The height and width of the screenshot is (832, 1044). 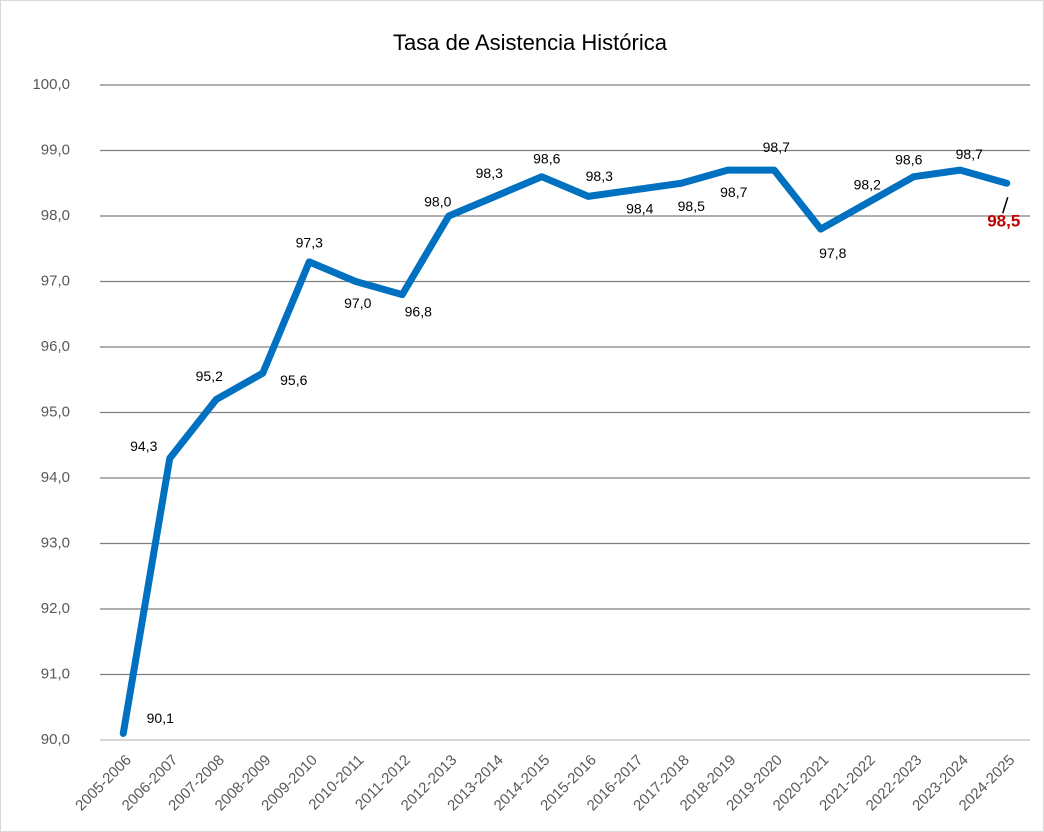 I want to click on data-label: 98,0, so click(x=437, y=202).